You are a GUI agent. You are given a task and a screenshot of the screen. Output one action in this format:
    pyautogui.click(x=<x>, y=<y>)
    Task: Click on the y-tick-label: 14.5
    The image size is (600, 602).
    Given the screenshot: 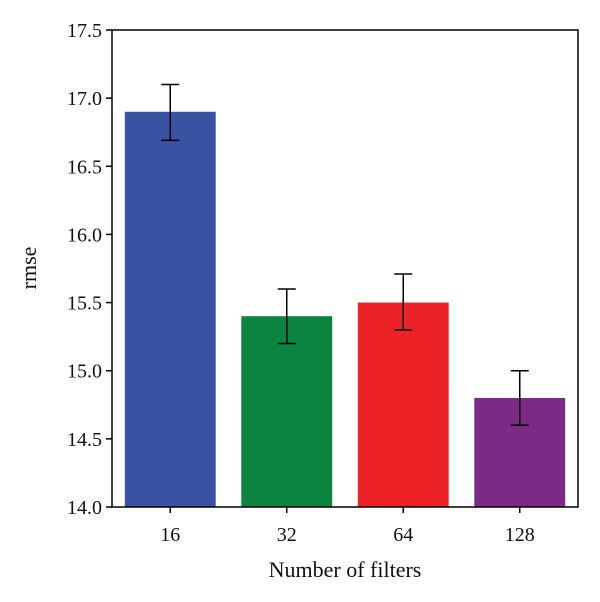 What is the action you would take?
    pyautogui.click(x=84, y=440)
    